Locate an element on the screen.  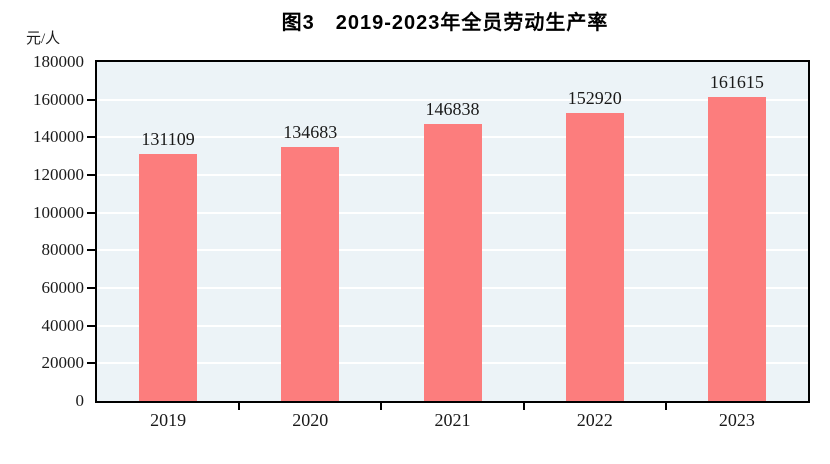
x-tick-label: 2020 is located at coordinates (310, 420).